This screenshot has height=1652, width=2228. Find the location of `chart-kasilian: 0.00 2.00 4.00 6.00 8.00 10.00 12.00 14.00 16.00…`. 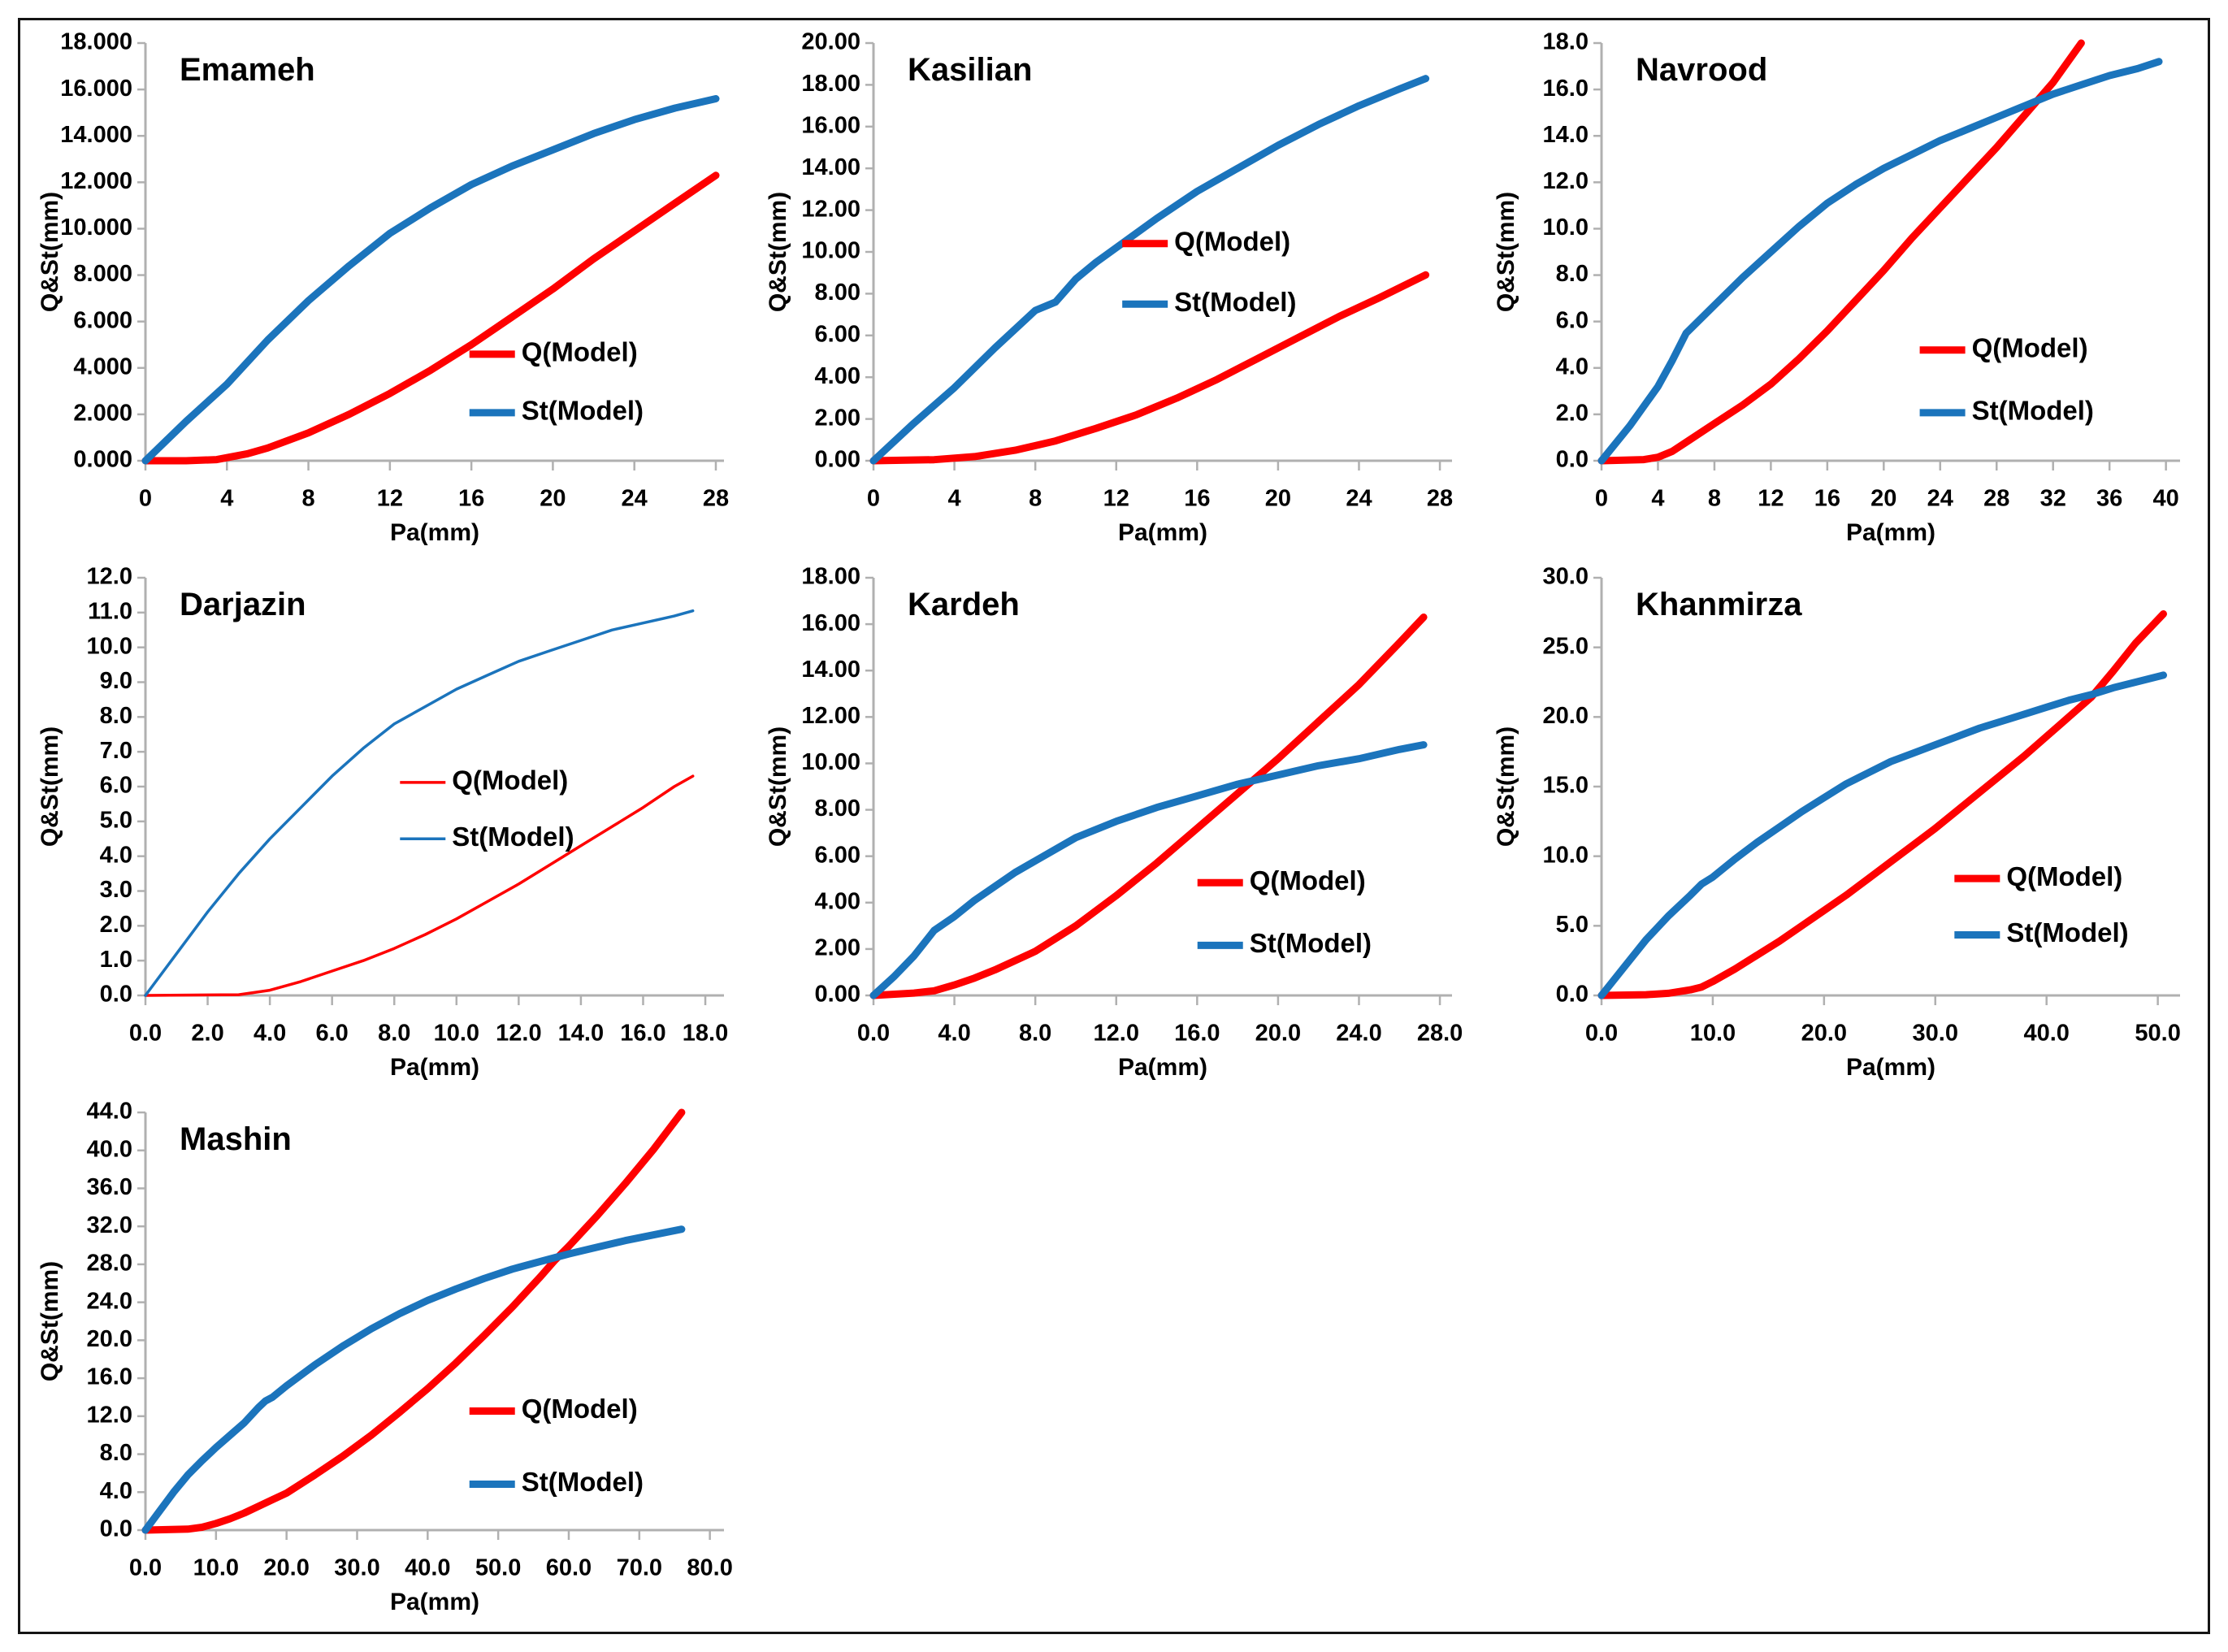

chart-kasilian: 0.00 2.00 4.00 6.00 8.00 10.00 12.00 14.00 16.00… is located at coordinates (1114, 291).